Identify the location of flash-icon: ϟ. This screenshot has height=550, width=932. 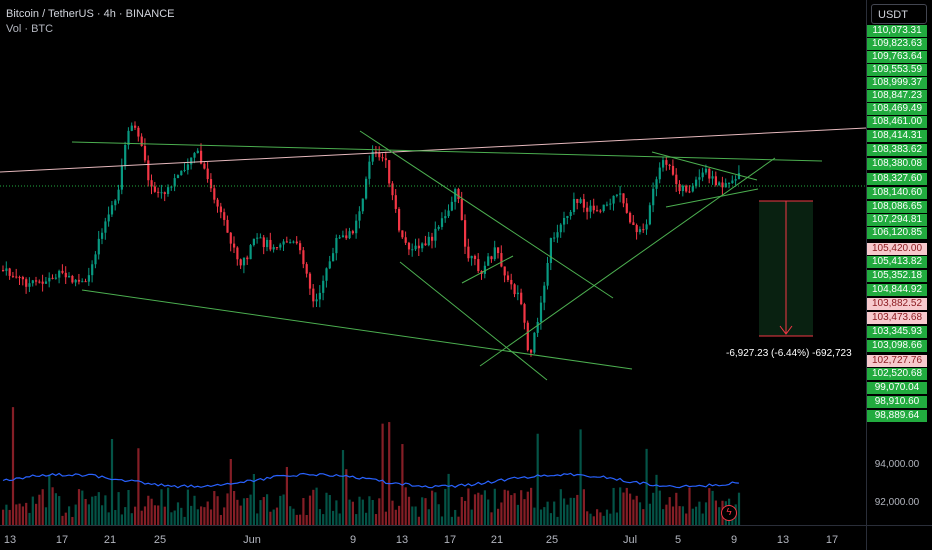
(729, 513).